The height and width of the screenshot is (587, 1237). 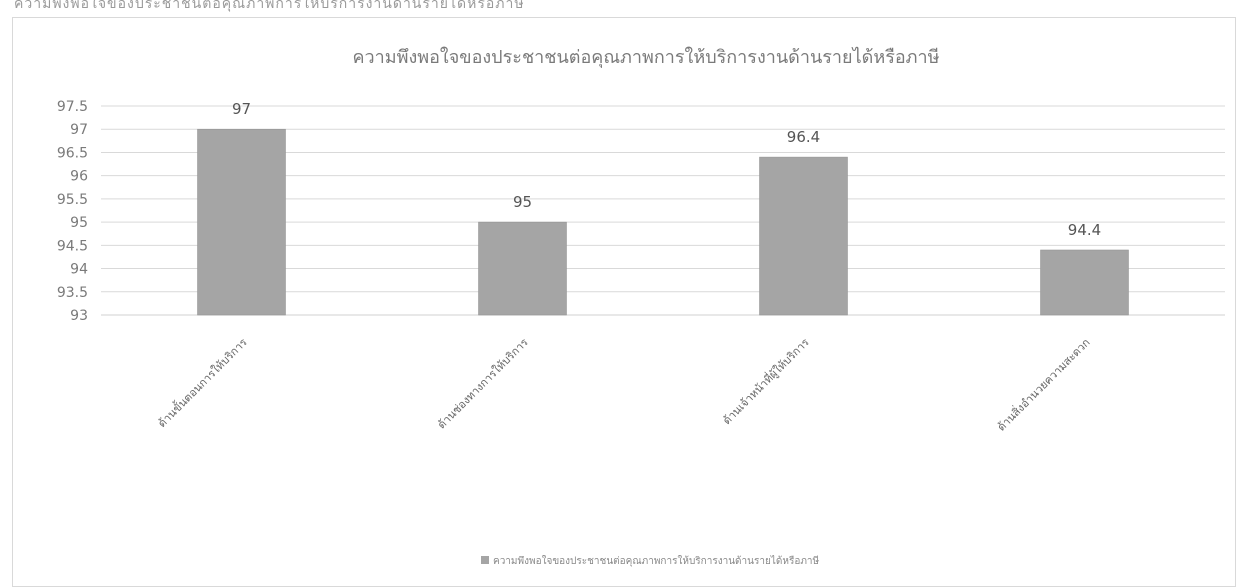 What do you see at coordinates (72, 293) in the screenshot?
I see `y-tick-label: 93.5` at bounding box center [72, 293].